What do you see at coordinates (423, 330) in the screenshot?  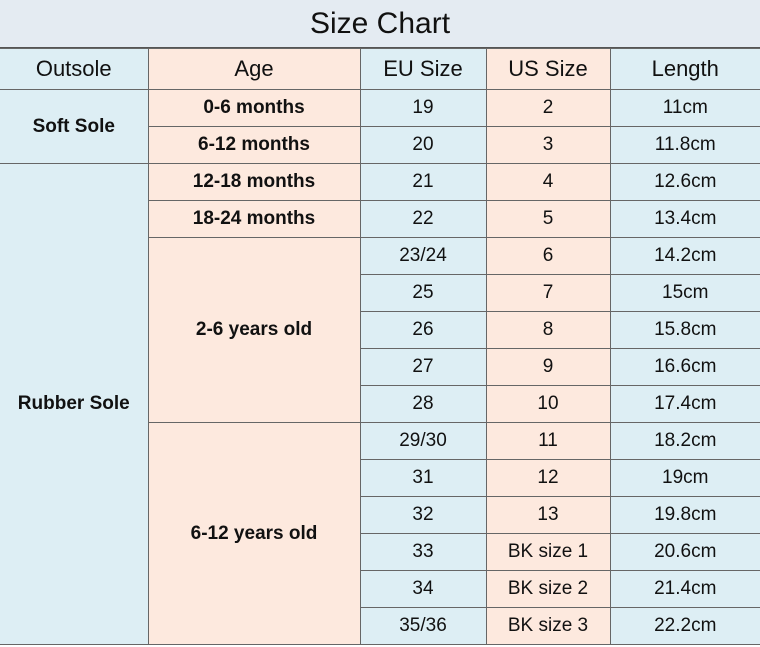 I see `eu-size: 26` at bounding box center [423, 330].